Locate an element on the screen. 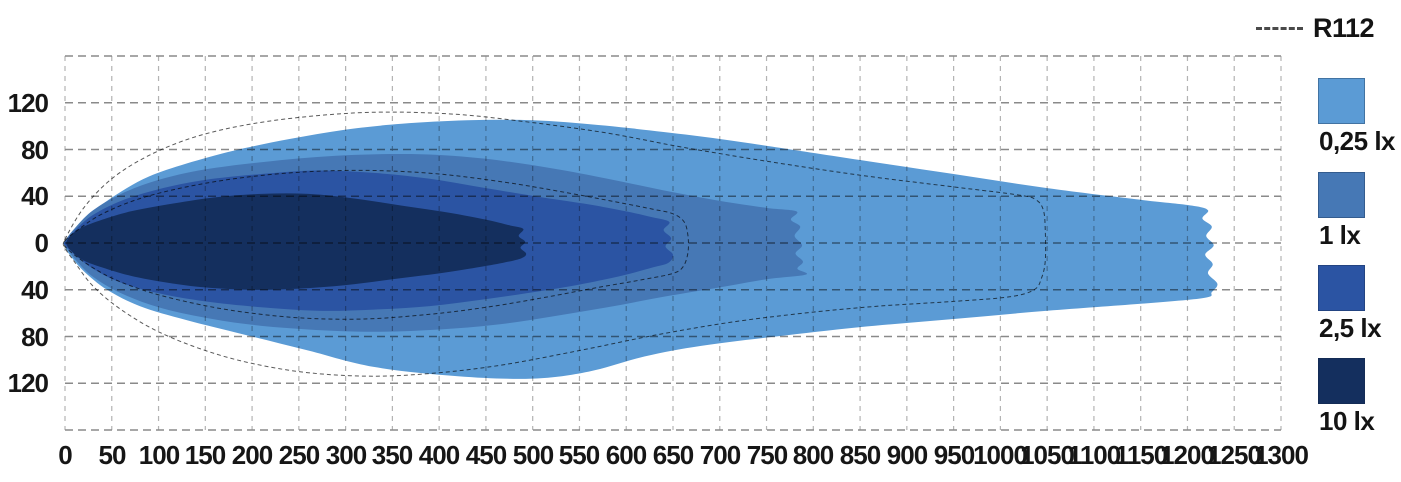 The height and width of the screenshot is (482, 1401). x-tick-label: 600 is located at coordinates (626, 455).